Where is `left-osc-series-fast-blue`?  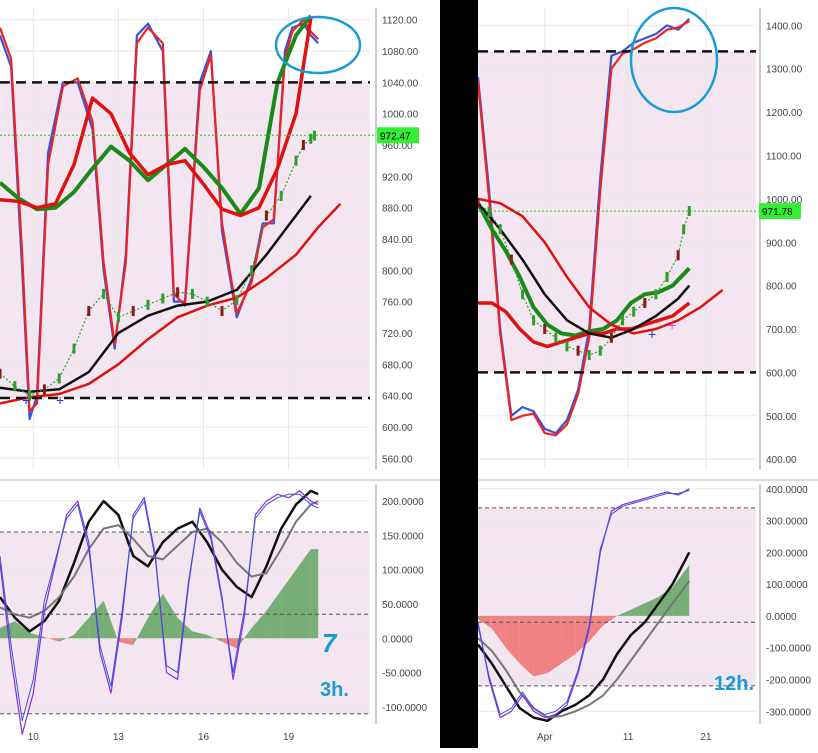 left-osc-series-fast-blue is located at coordinates (159, 607).